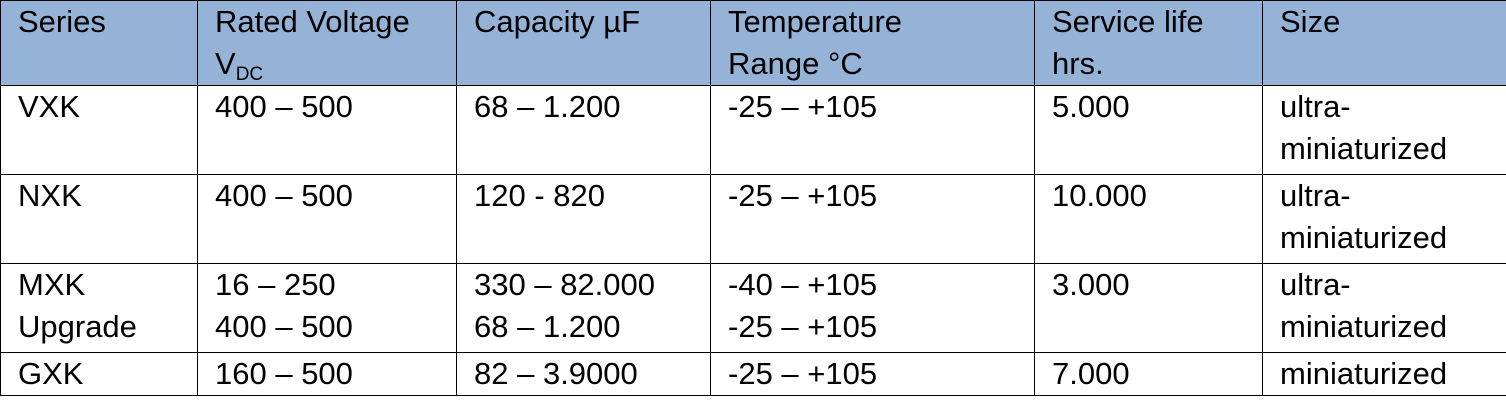 The height and width of the screenshot is (410, 1506). I want to click on header-rated-voltage-unit: VDC, so click(335, 64).